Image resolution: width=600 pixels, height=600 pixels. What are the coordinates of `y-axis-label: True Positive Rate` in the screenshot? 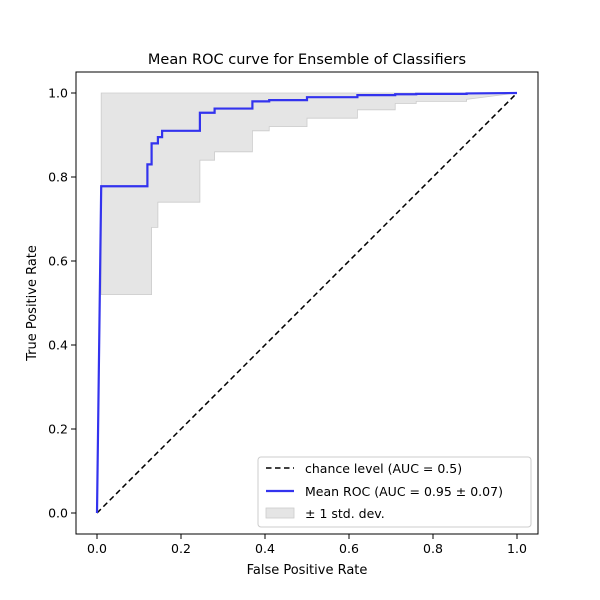 It's located at (32, 303).